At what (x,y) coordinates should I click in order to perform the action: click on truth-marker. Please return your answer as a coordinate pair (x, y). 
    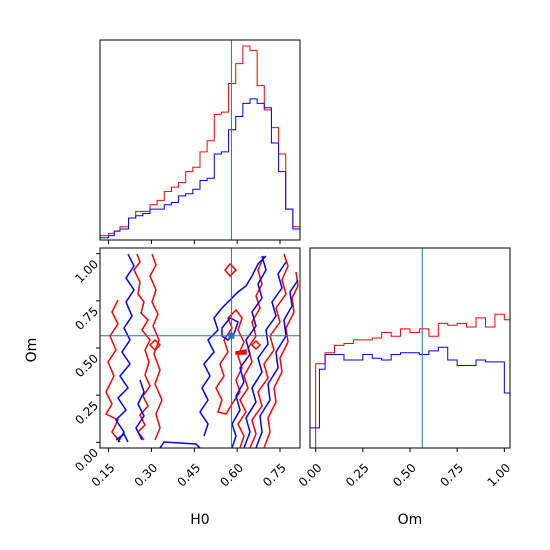
    Looking at the image, I should click on (231, 335).